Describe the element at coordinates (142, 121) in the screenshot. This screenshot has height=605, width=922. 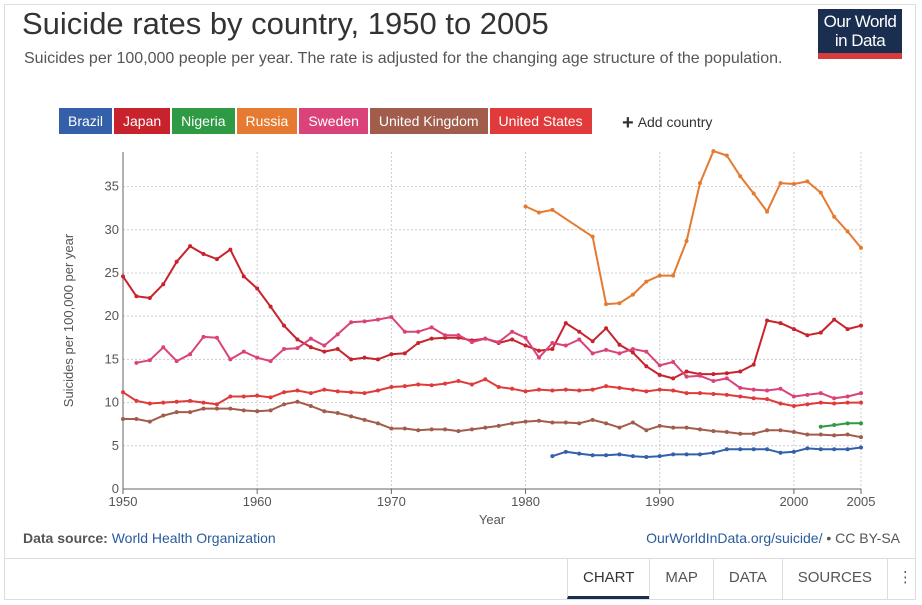
I see `chip-japan: Japan` at that location.